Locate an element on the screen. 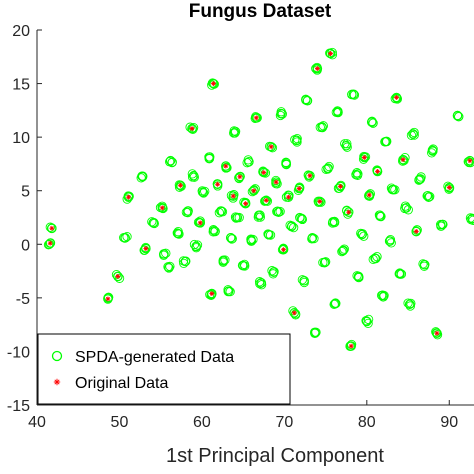  x-axis-label: 1st Principal Component is located at coordinates (275, 456).